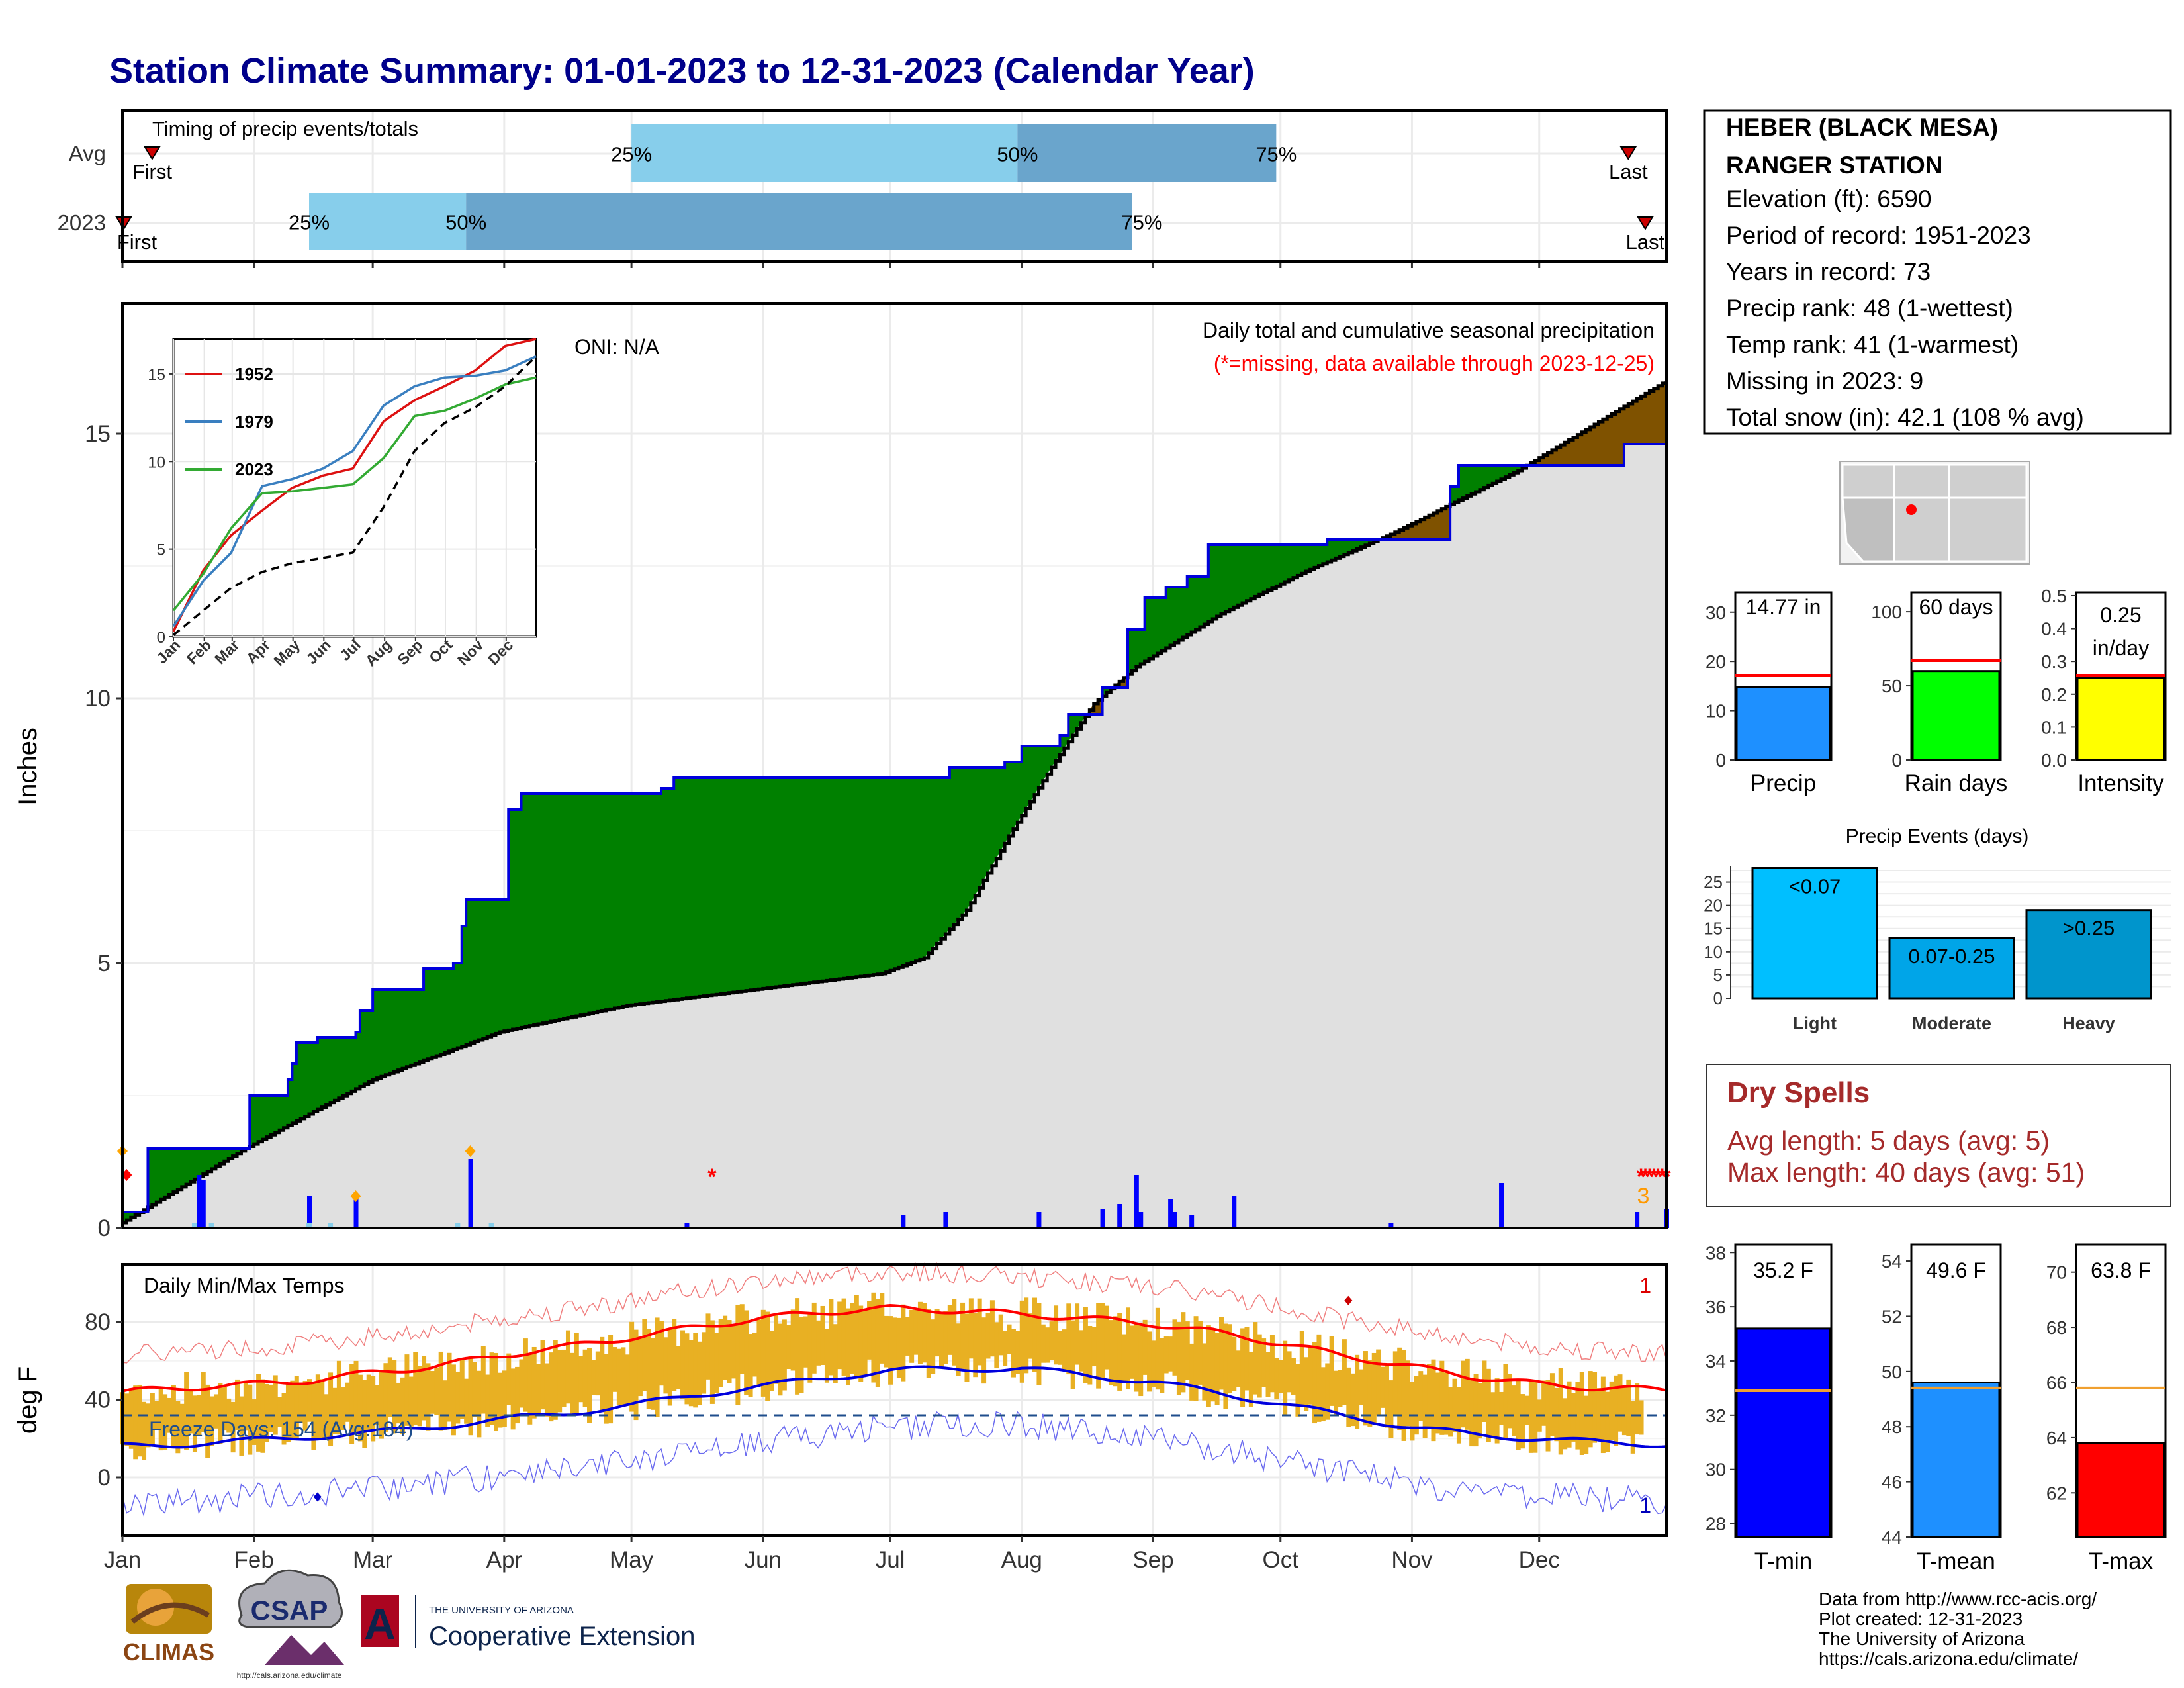  Describe the element at coordinates (1934, 513) in the screenshot. I see `locator-map` at that location.